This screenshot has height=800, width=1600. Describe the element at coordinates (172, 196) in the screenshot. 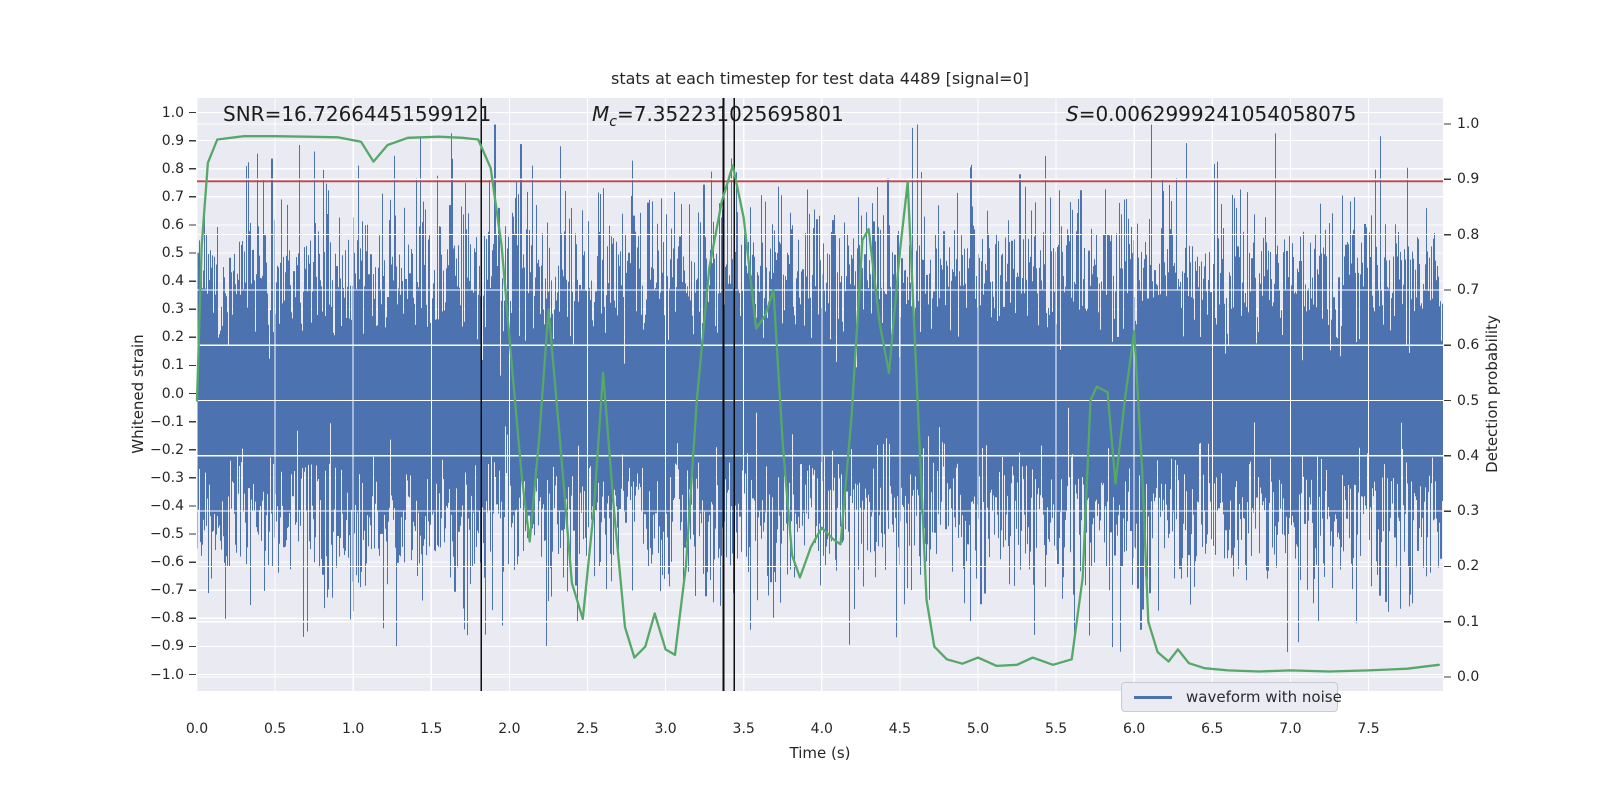

I see `y-left-tick-label: 0.7` at that location.